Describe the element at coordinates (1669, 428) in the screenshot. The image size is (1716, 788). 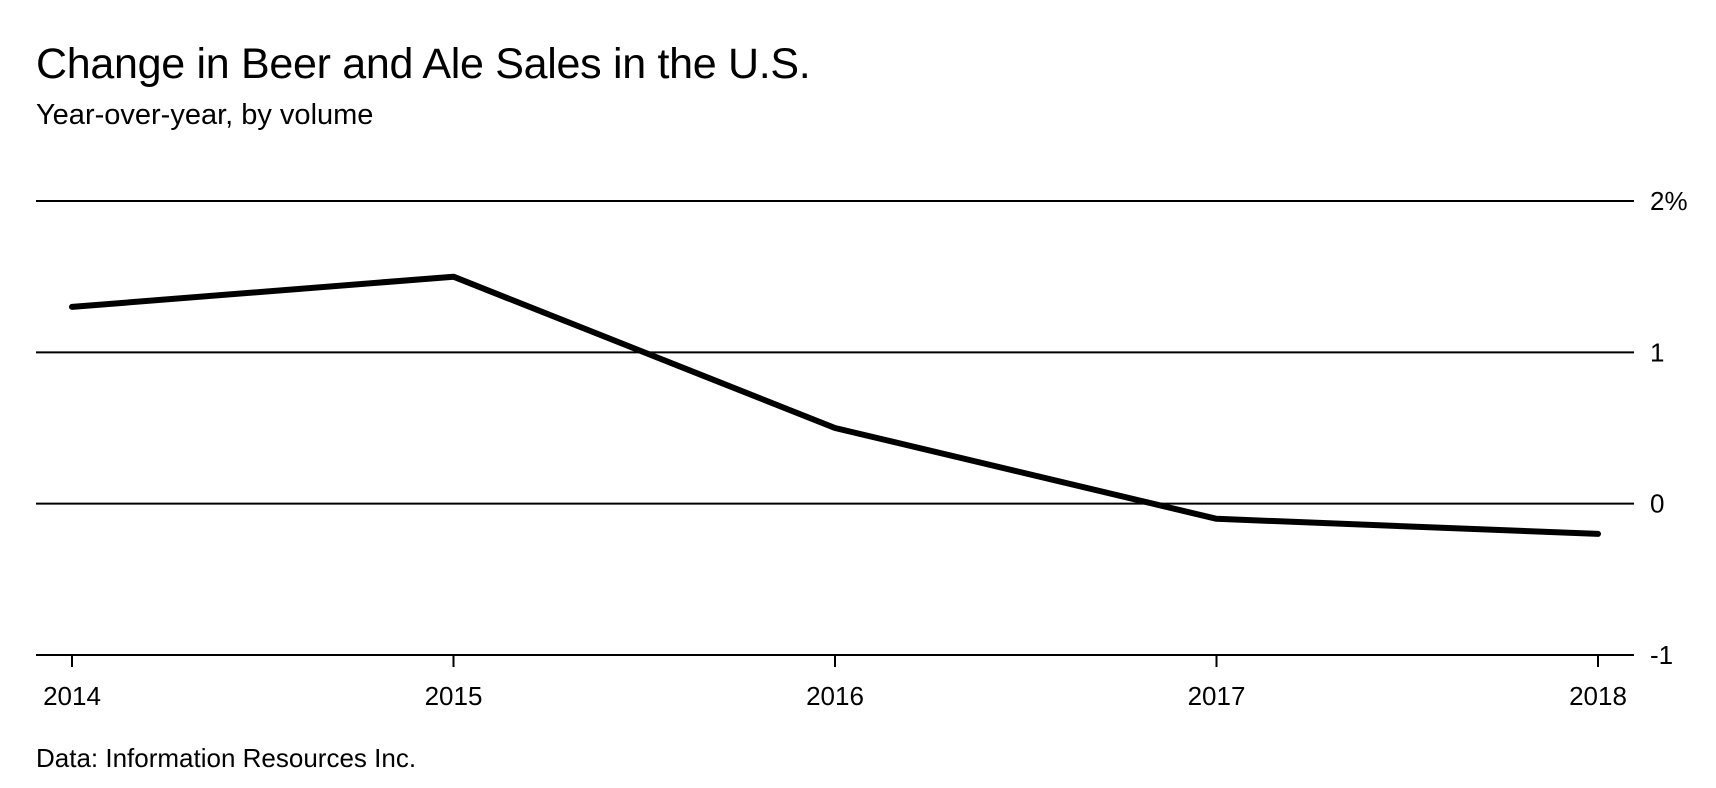
I see `y-axis-labels: 2% 1 0 -1` at that location.